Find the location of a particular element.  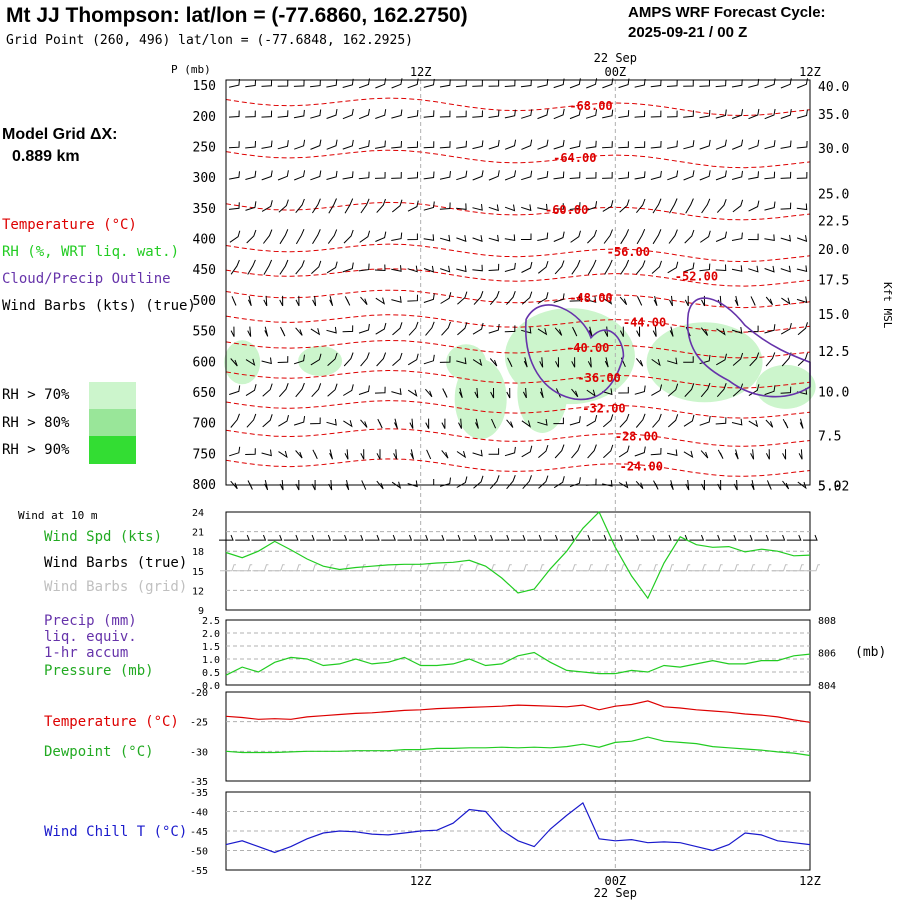

isotherm-label: -48.00 is located at coordinates (590, 298).